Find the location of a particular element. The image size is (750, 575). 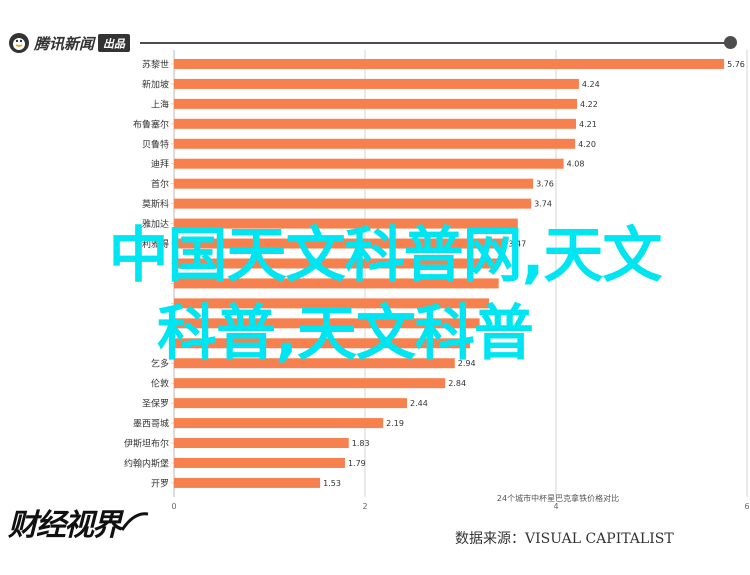

value-label-18: 2.19 is located at coordinates (395, 423).